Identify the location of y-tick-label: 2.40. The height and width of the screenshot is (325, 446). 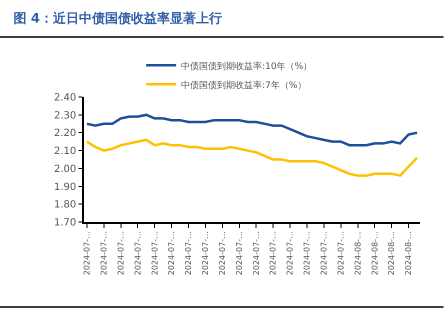
(65, 98).